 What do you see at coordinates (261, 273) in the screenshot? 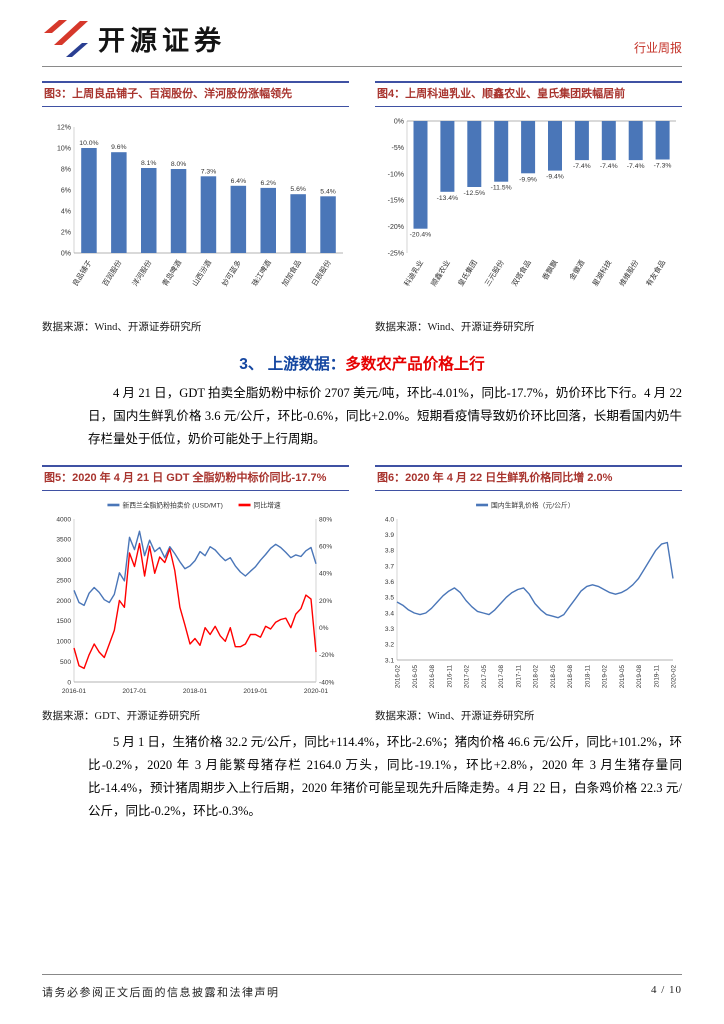
I see `svg-text: 珠江啤酒` at bounding box center [261, 273].